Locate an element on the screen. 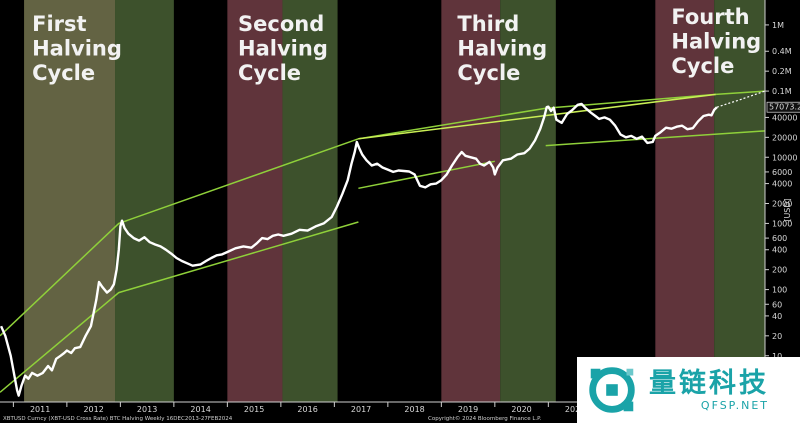 The height and width of the screenshot is (423, 800). x-tick-label: 2017 is located at coordinates (361, 409).